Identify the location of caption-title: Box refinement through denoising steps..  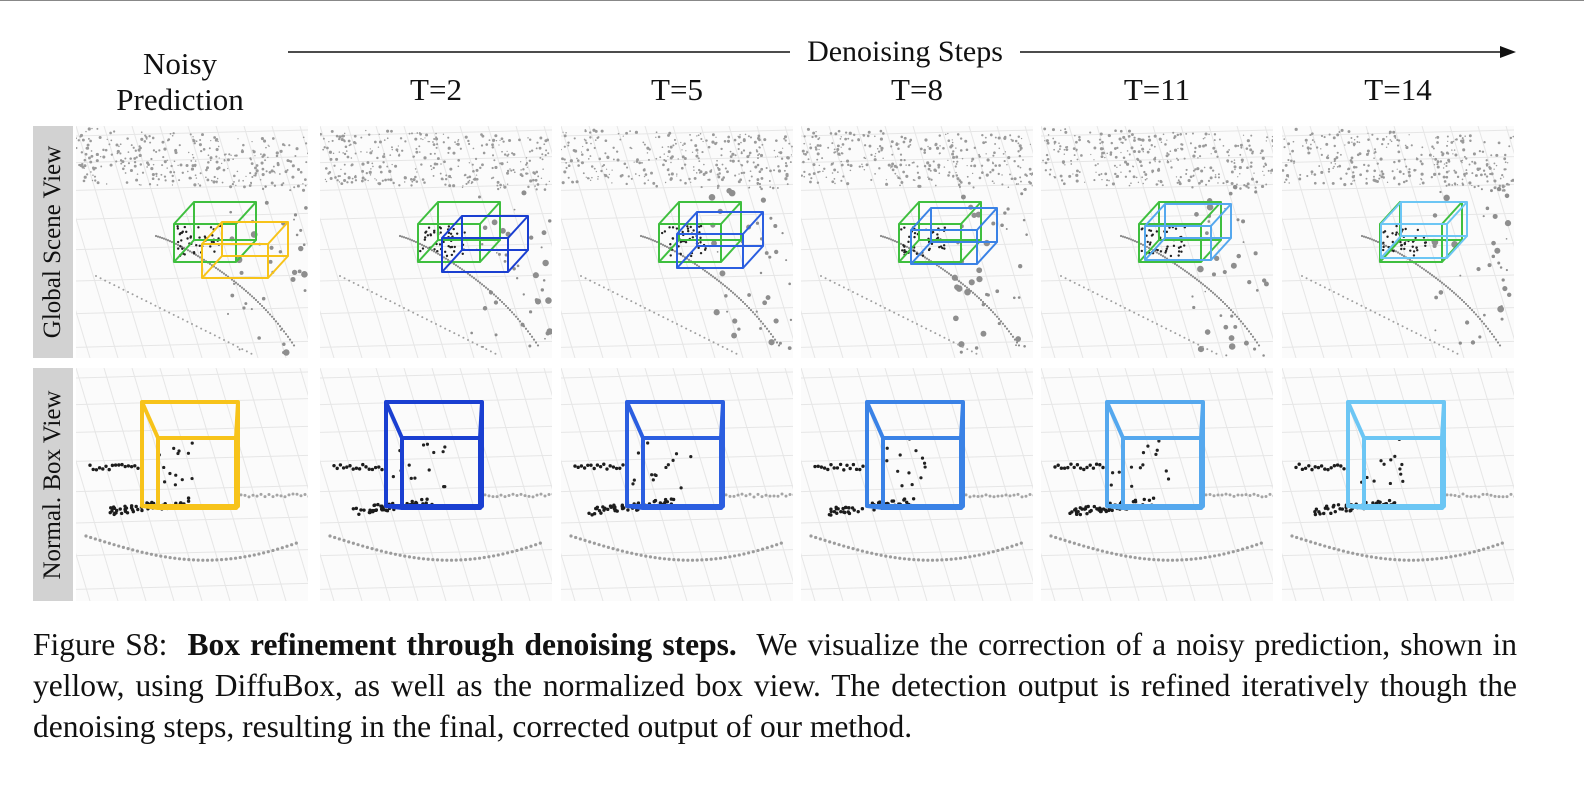
(462, 644).